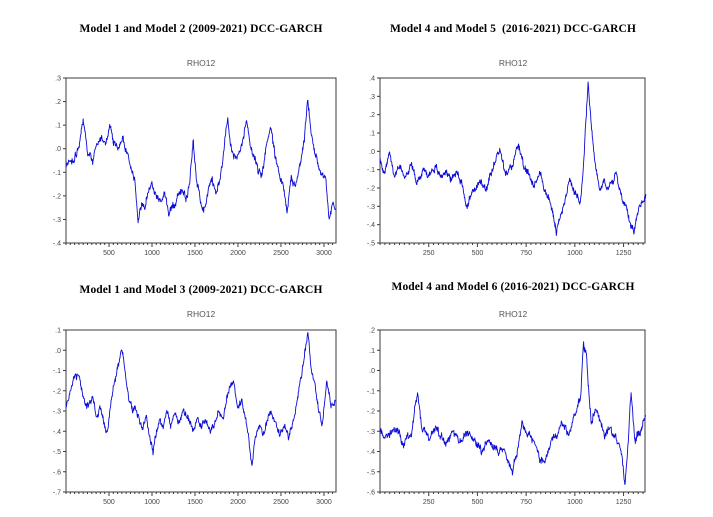  Describe the element at coordinates (372, 79) in the screenshot. I see `svg-text: .4` at that location.